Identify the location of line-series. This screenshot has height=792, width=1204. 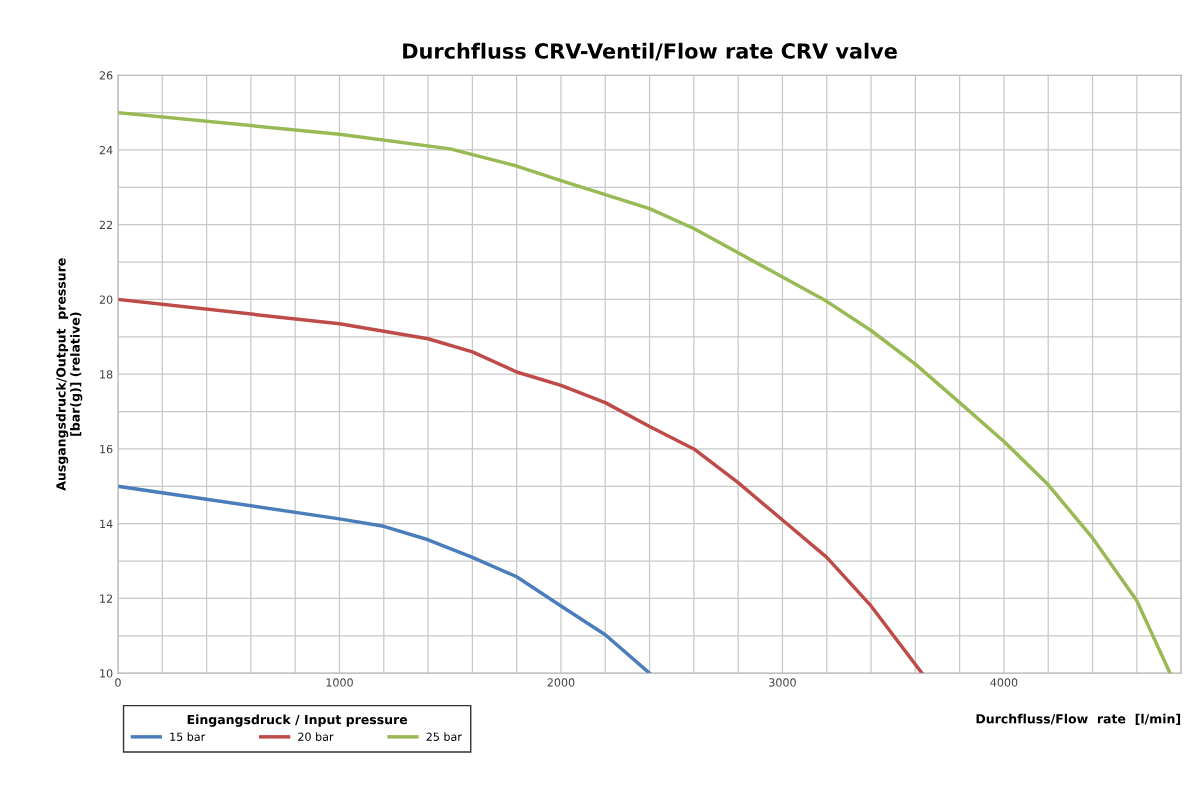
(384, 579).